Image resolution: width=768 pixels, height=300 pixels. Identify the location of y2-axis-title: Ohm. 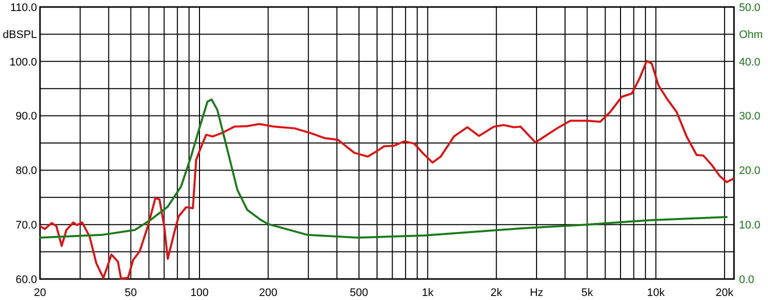
(751, 35).